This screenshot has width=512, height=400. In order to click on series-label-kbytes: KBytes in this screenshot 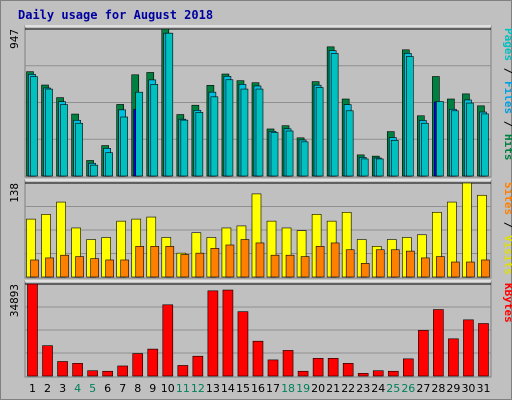, I will do `click(507, 303)`.